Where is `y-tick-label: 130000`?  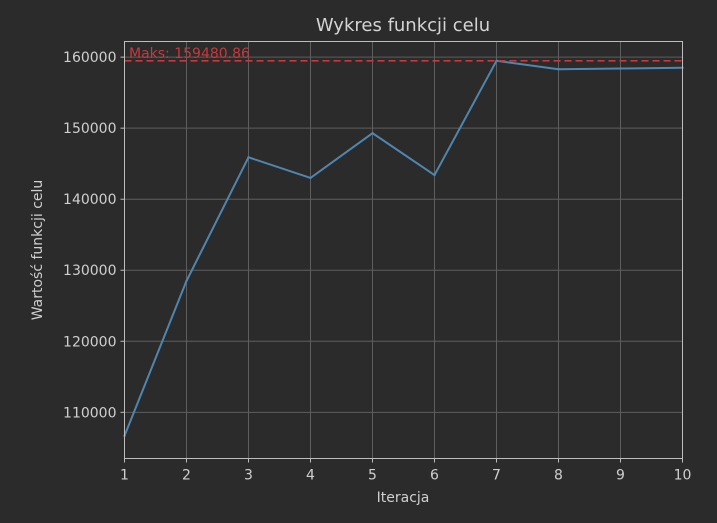
y-tick-label: 130000 is located at coordinates (89, 271).